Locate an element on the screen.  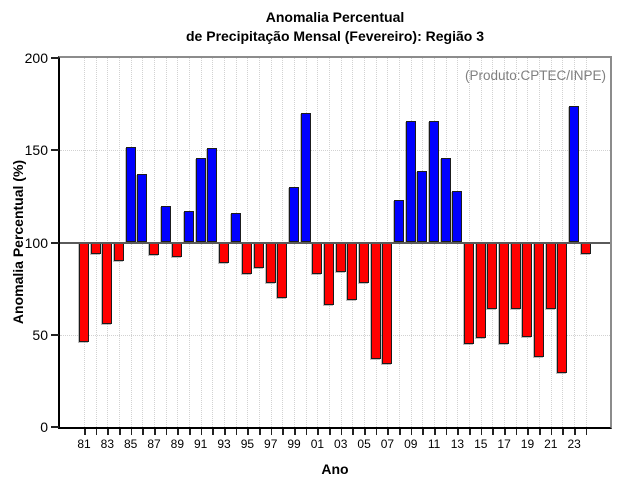
x-tick-label: 01 is located at coordinates (317, 444).